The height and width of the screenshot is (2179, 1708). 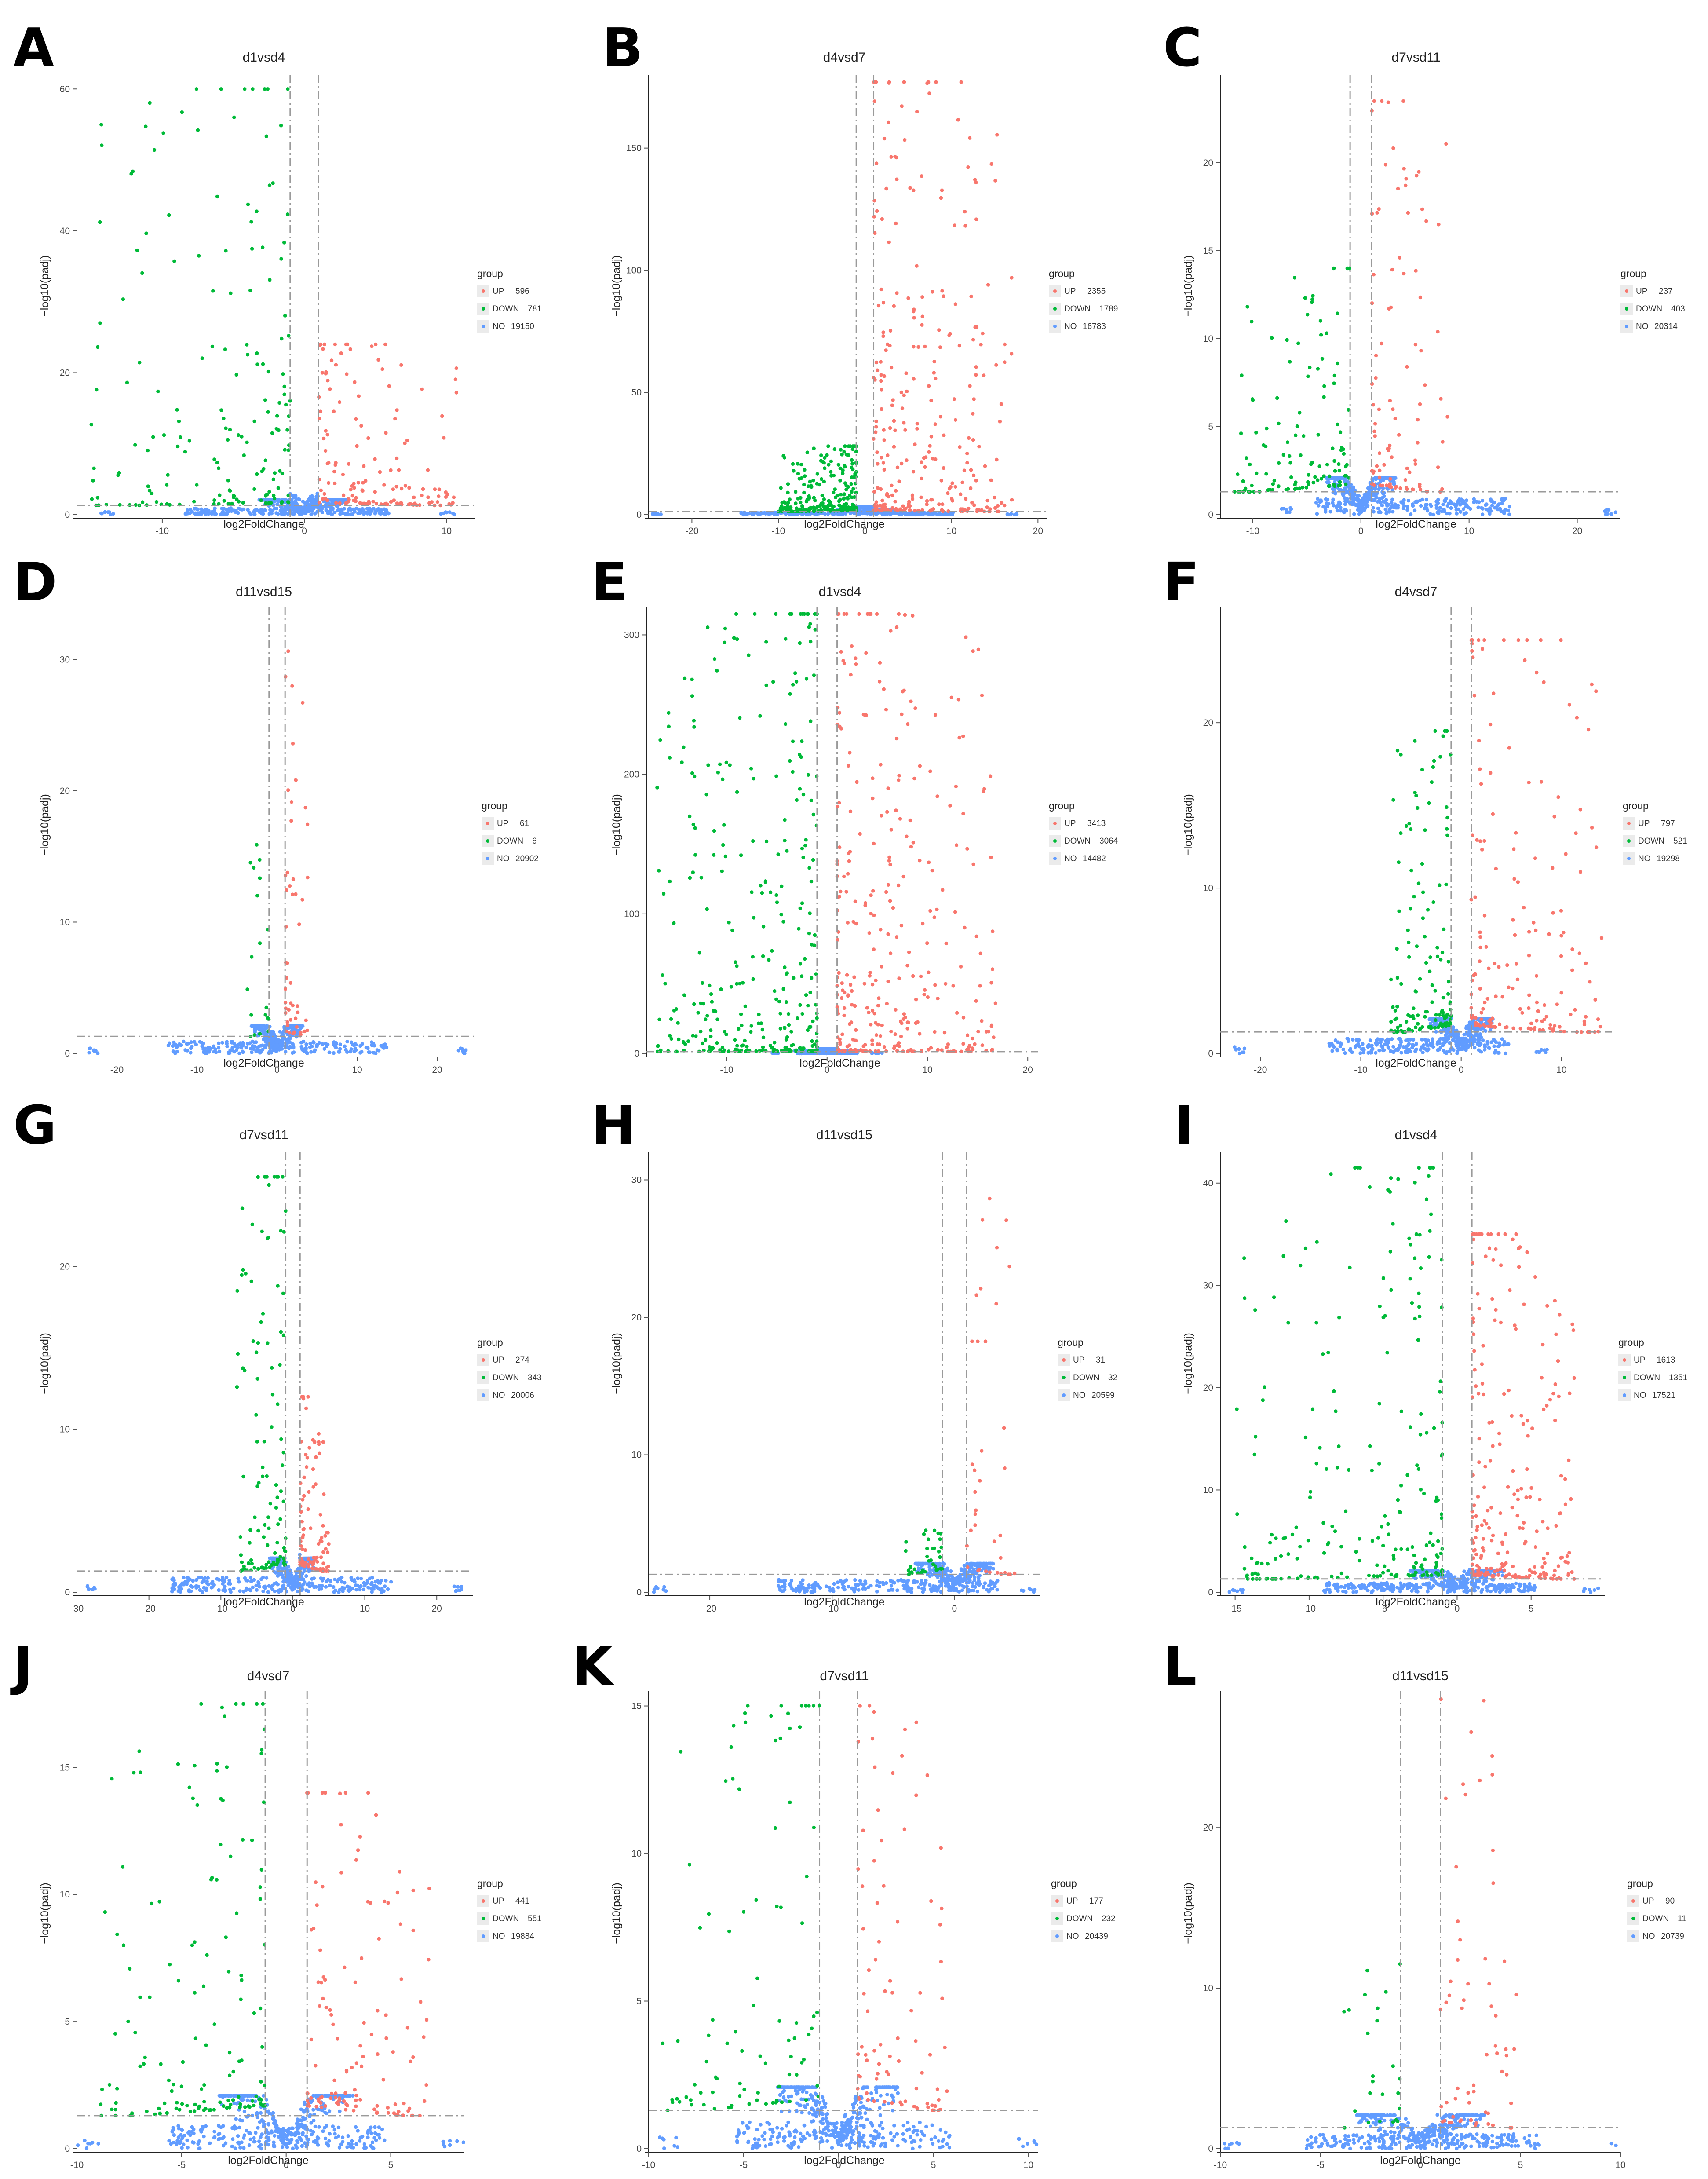 I want to click on legend-up-key, so click(x=1055, y=291).